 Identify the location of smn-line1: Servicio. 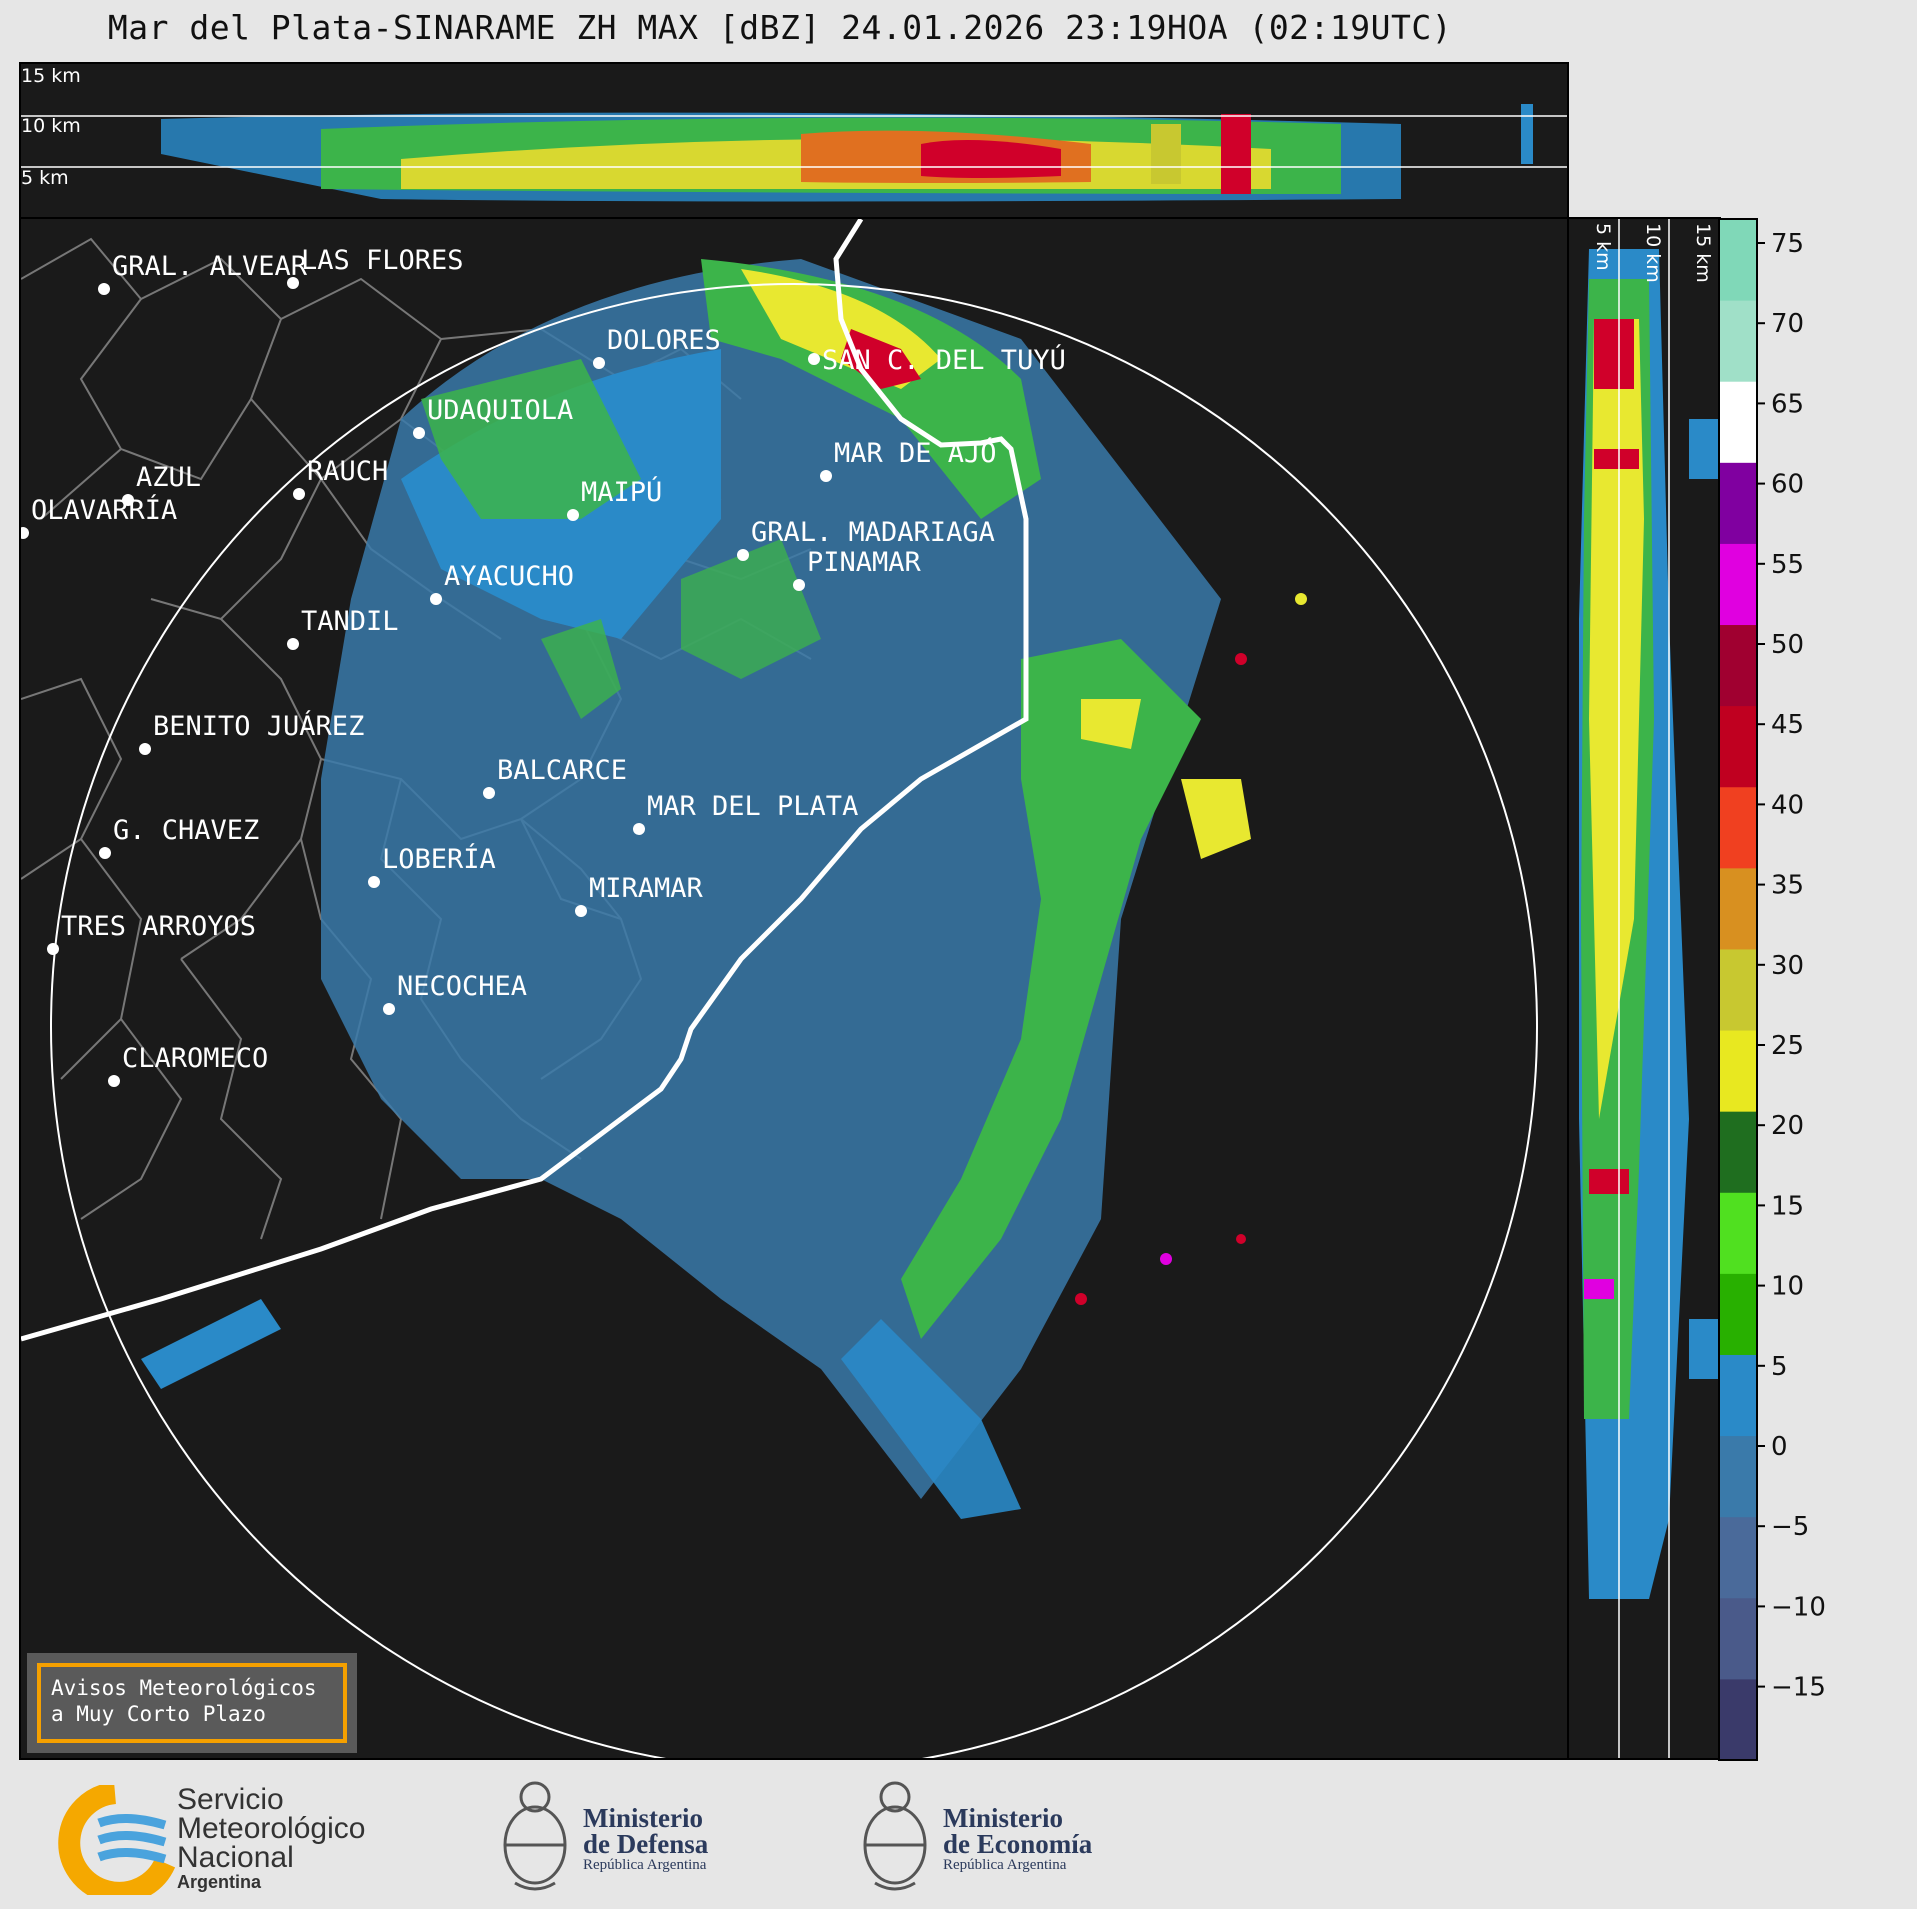
(230, 1799).